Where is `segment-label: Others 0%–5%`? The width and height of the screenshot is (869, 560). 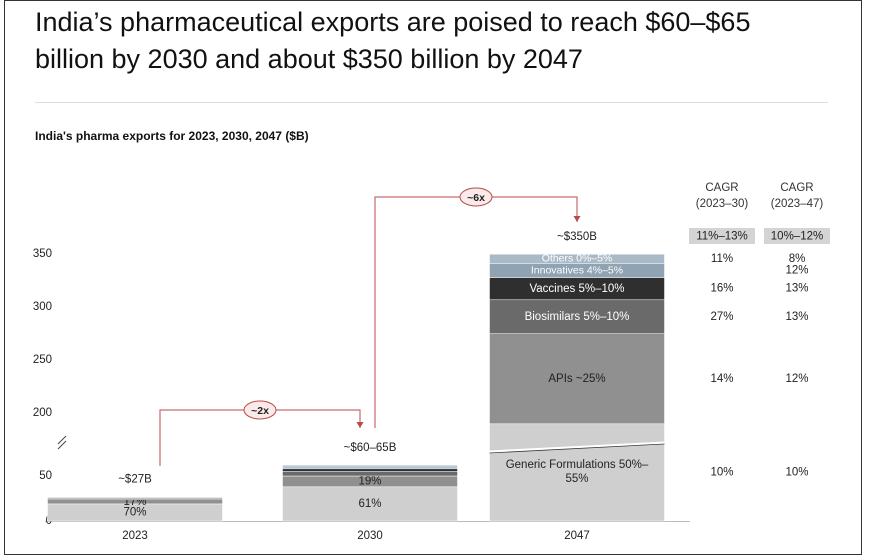
segment-label: Others 0%–5% is located at coordinates (577, 258).